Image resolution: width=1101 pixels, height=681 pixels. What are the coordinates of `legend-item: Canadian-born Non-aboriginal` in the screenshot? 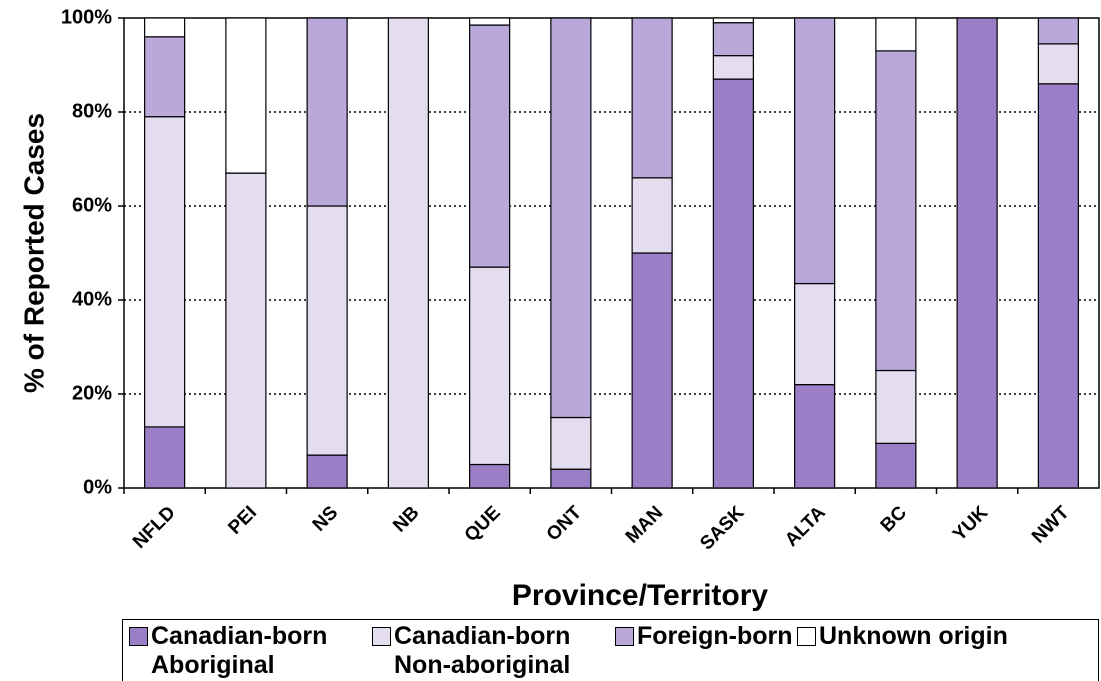 It's located at (493, 651).